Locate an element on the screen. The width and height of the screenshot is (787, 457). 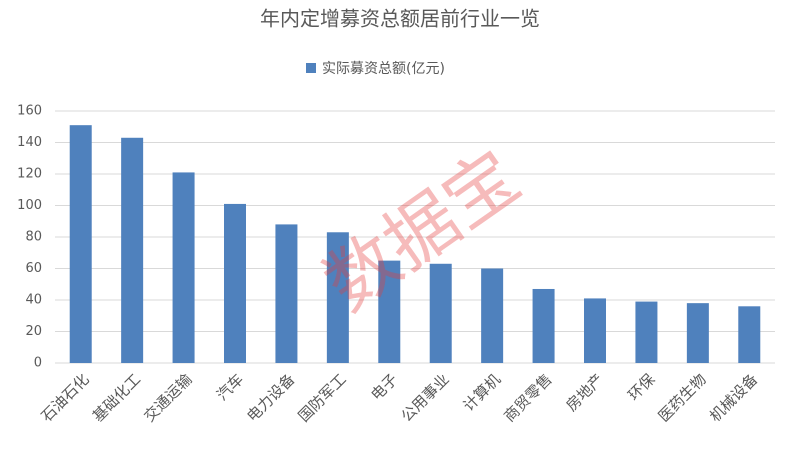
x-tick-label: 房地产 is located at coordinates (584, 392).